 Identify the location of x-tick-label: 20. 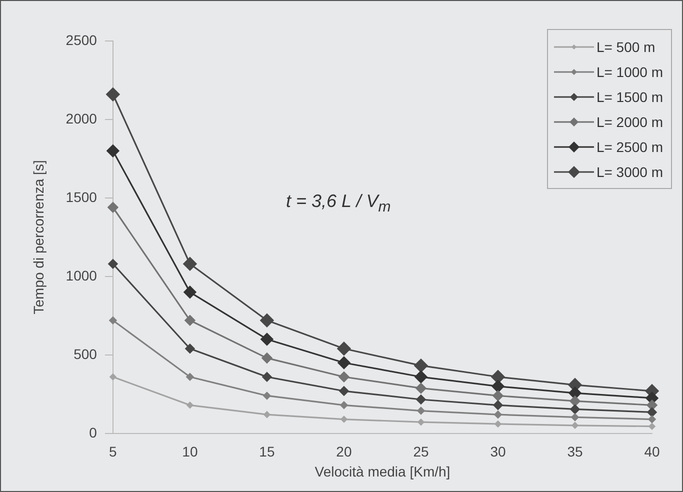
(344, 452).